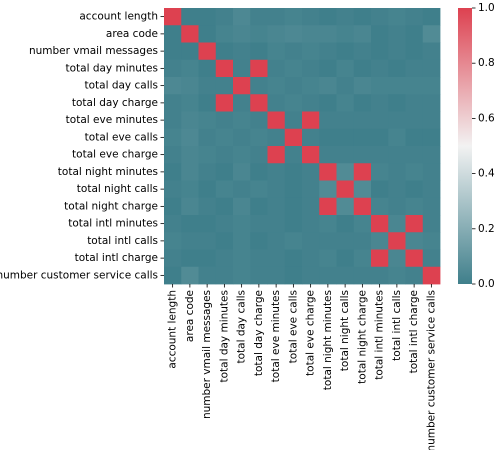 This screenshot has width=502, height=450. What do you see at coordinates (328, 340) in the screenshot?
I see `x-tick-label: total night minutes` at bounding box center [328, 340].